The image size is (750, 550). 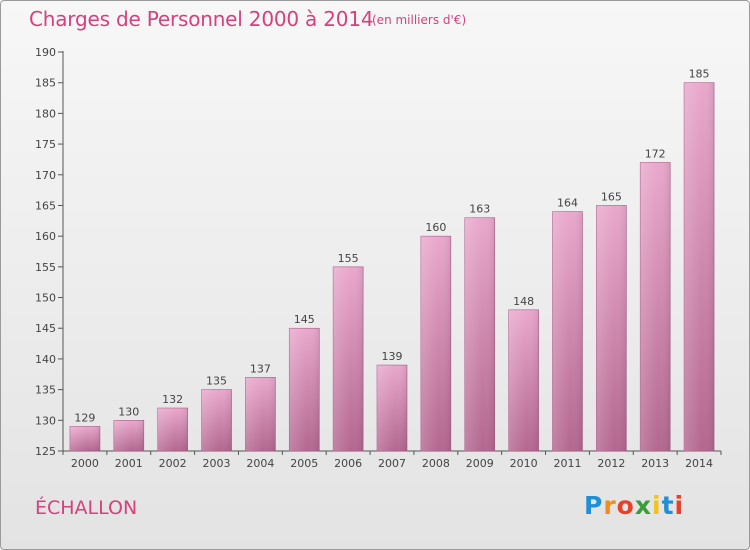 I want to click on y-tick-label: 145, so click(x=45, y=328).